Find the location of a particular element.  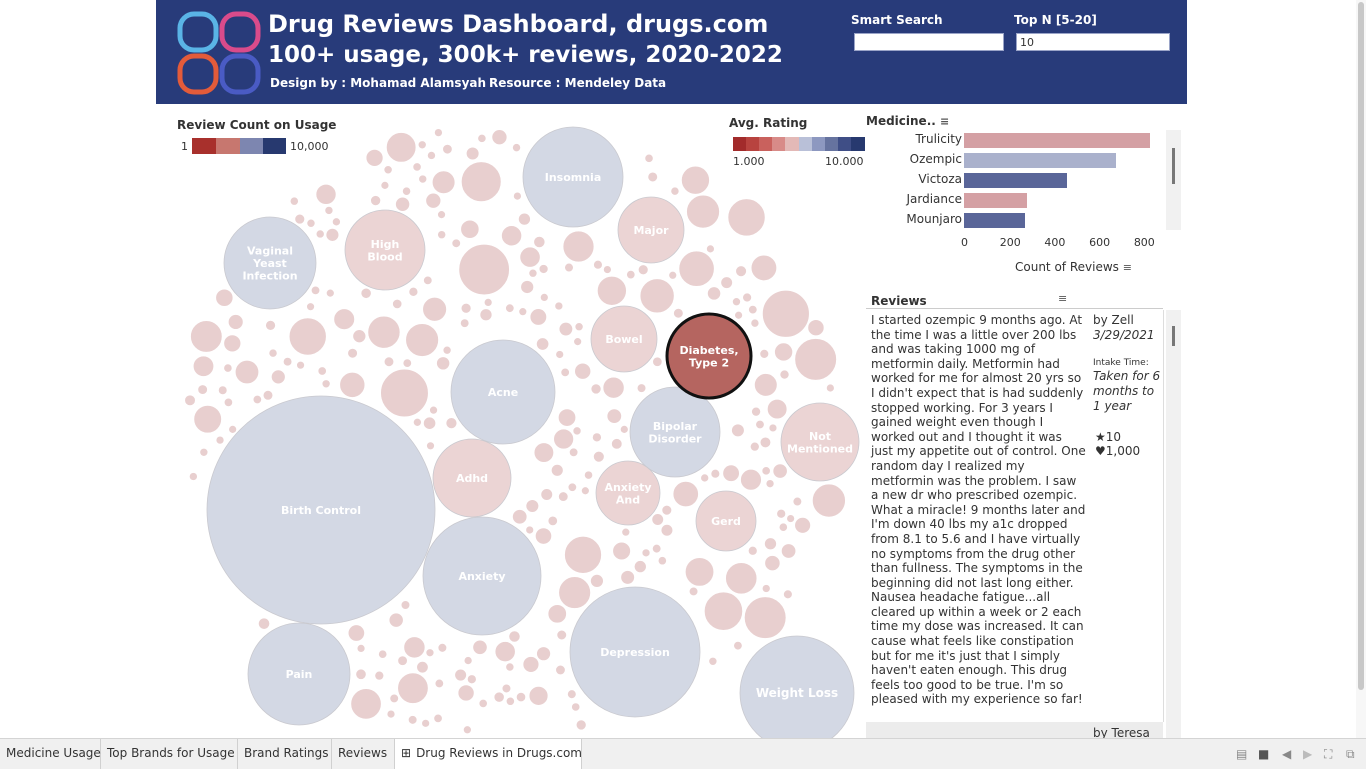

sort-icon: ≡ is located at coordinates (945, 121).